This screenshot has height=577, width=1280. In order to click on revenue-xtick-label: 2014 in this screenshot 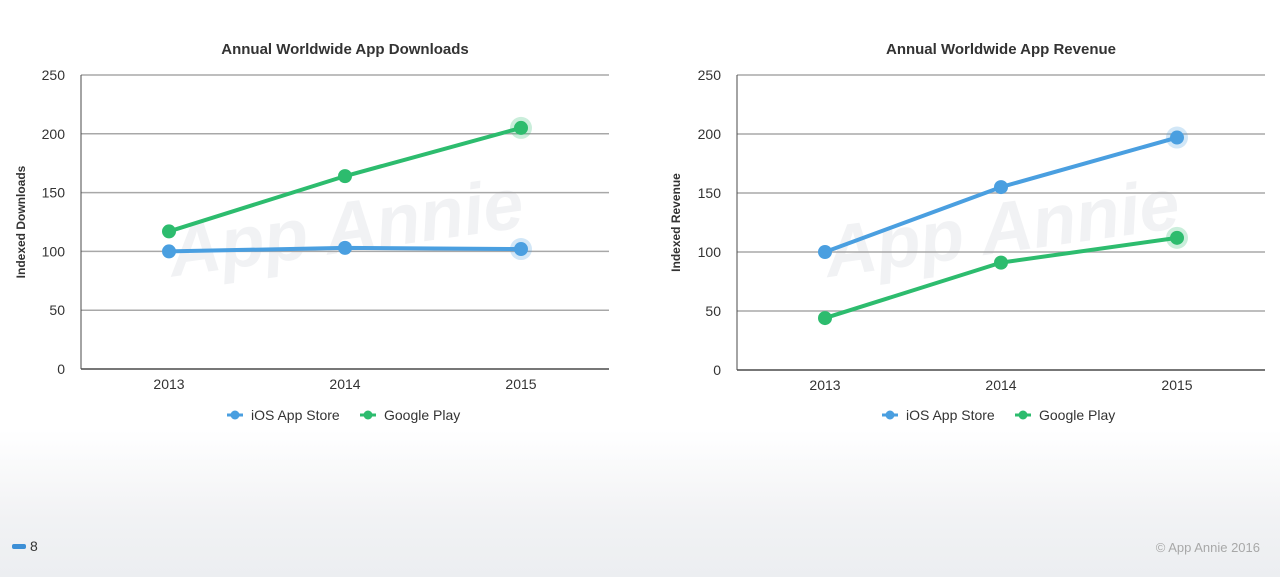, I will do `click(1000, 385)`.